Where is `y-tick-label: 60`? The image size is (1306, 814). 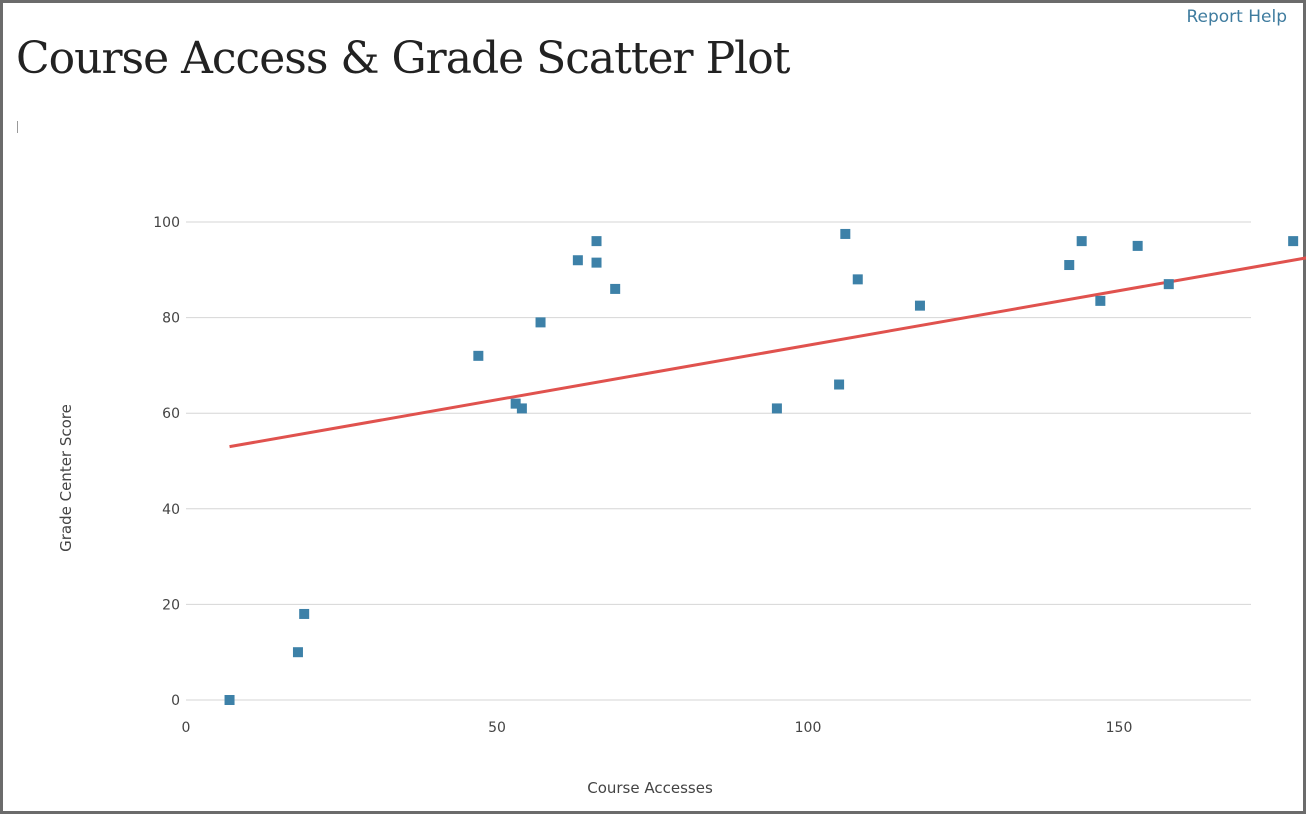 y-tick-label: 60 is located at coordinates (171, 414).